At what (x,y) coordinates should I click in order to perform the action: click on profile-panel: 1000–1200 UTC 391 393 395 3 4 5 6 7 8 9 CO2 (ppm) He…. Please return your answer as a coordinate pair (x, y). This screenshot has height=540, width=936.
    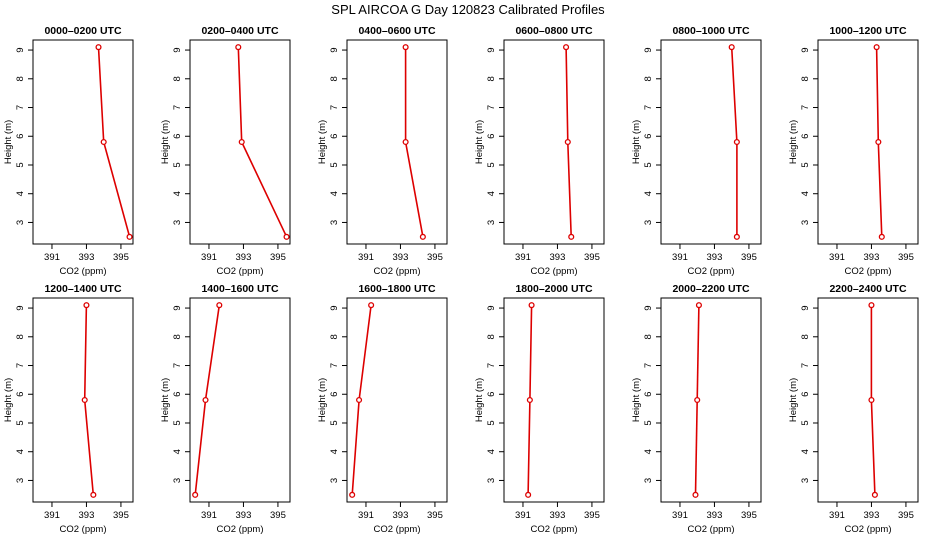
    Looking at the image, I should click on (853, 151).